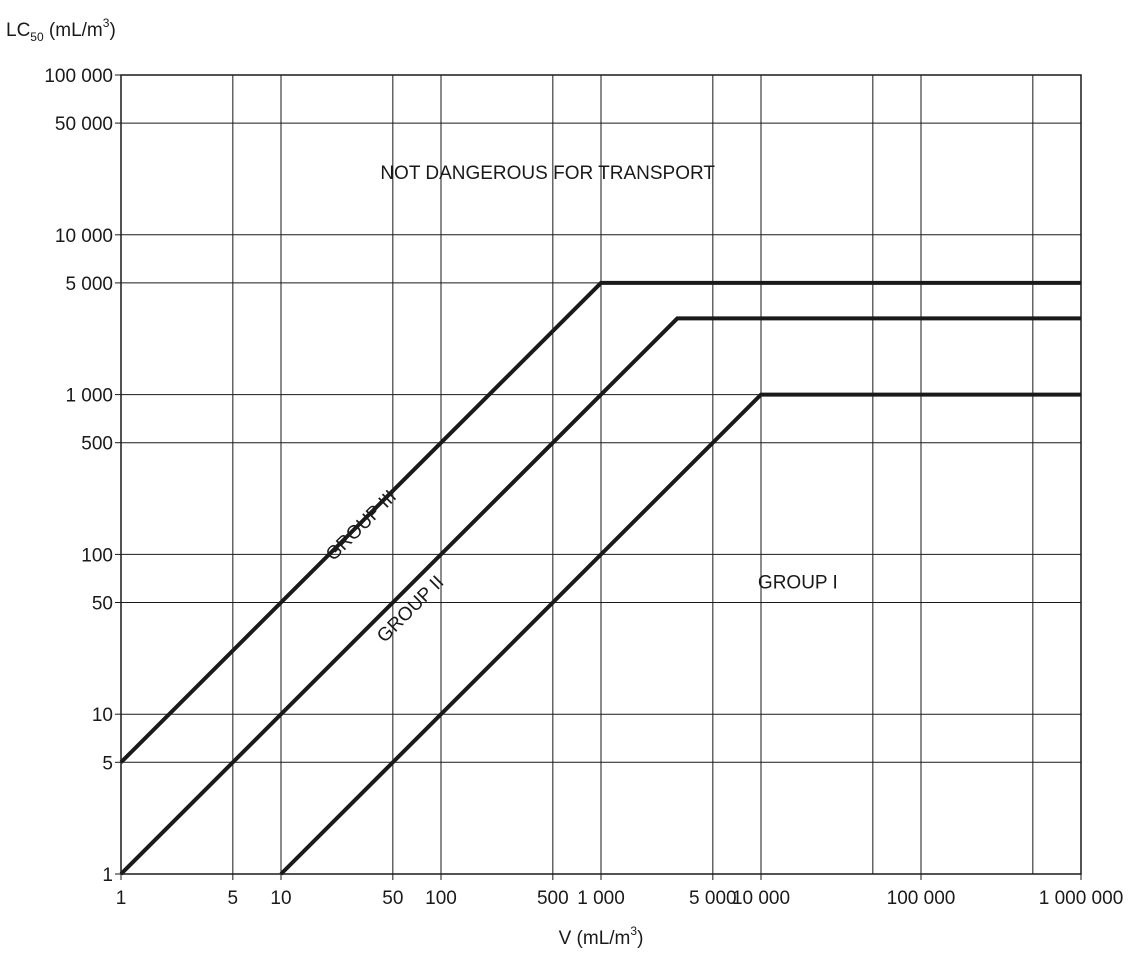 Image resolution: width=1131 pixels, height=956 pixels. I want to click on x-tick-label: 10, so click(280, 898).